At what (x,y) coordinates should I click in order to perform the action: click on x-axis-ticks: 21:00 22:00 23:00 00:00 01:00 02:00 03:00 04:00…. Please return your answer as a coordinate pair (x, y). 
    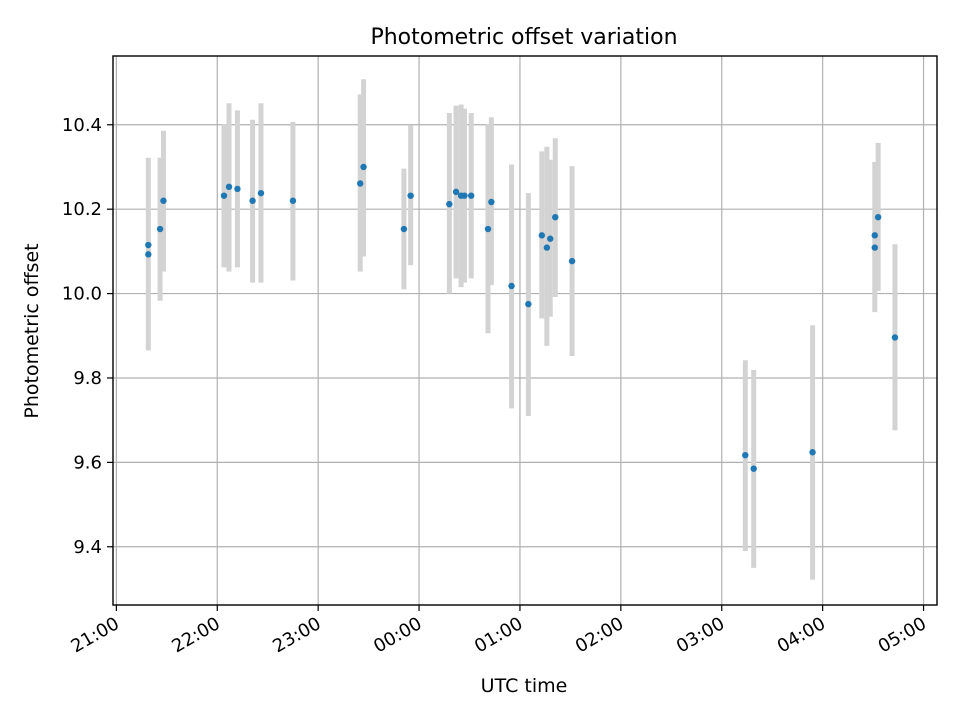
    Looking at the image, I should click on (498, 631).